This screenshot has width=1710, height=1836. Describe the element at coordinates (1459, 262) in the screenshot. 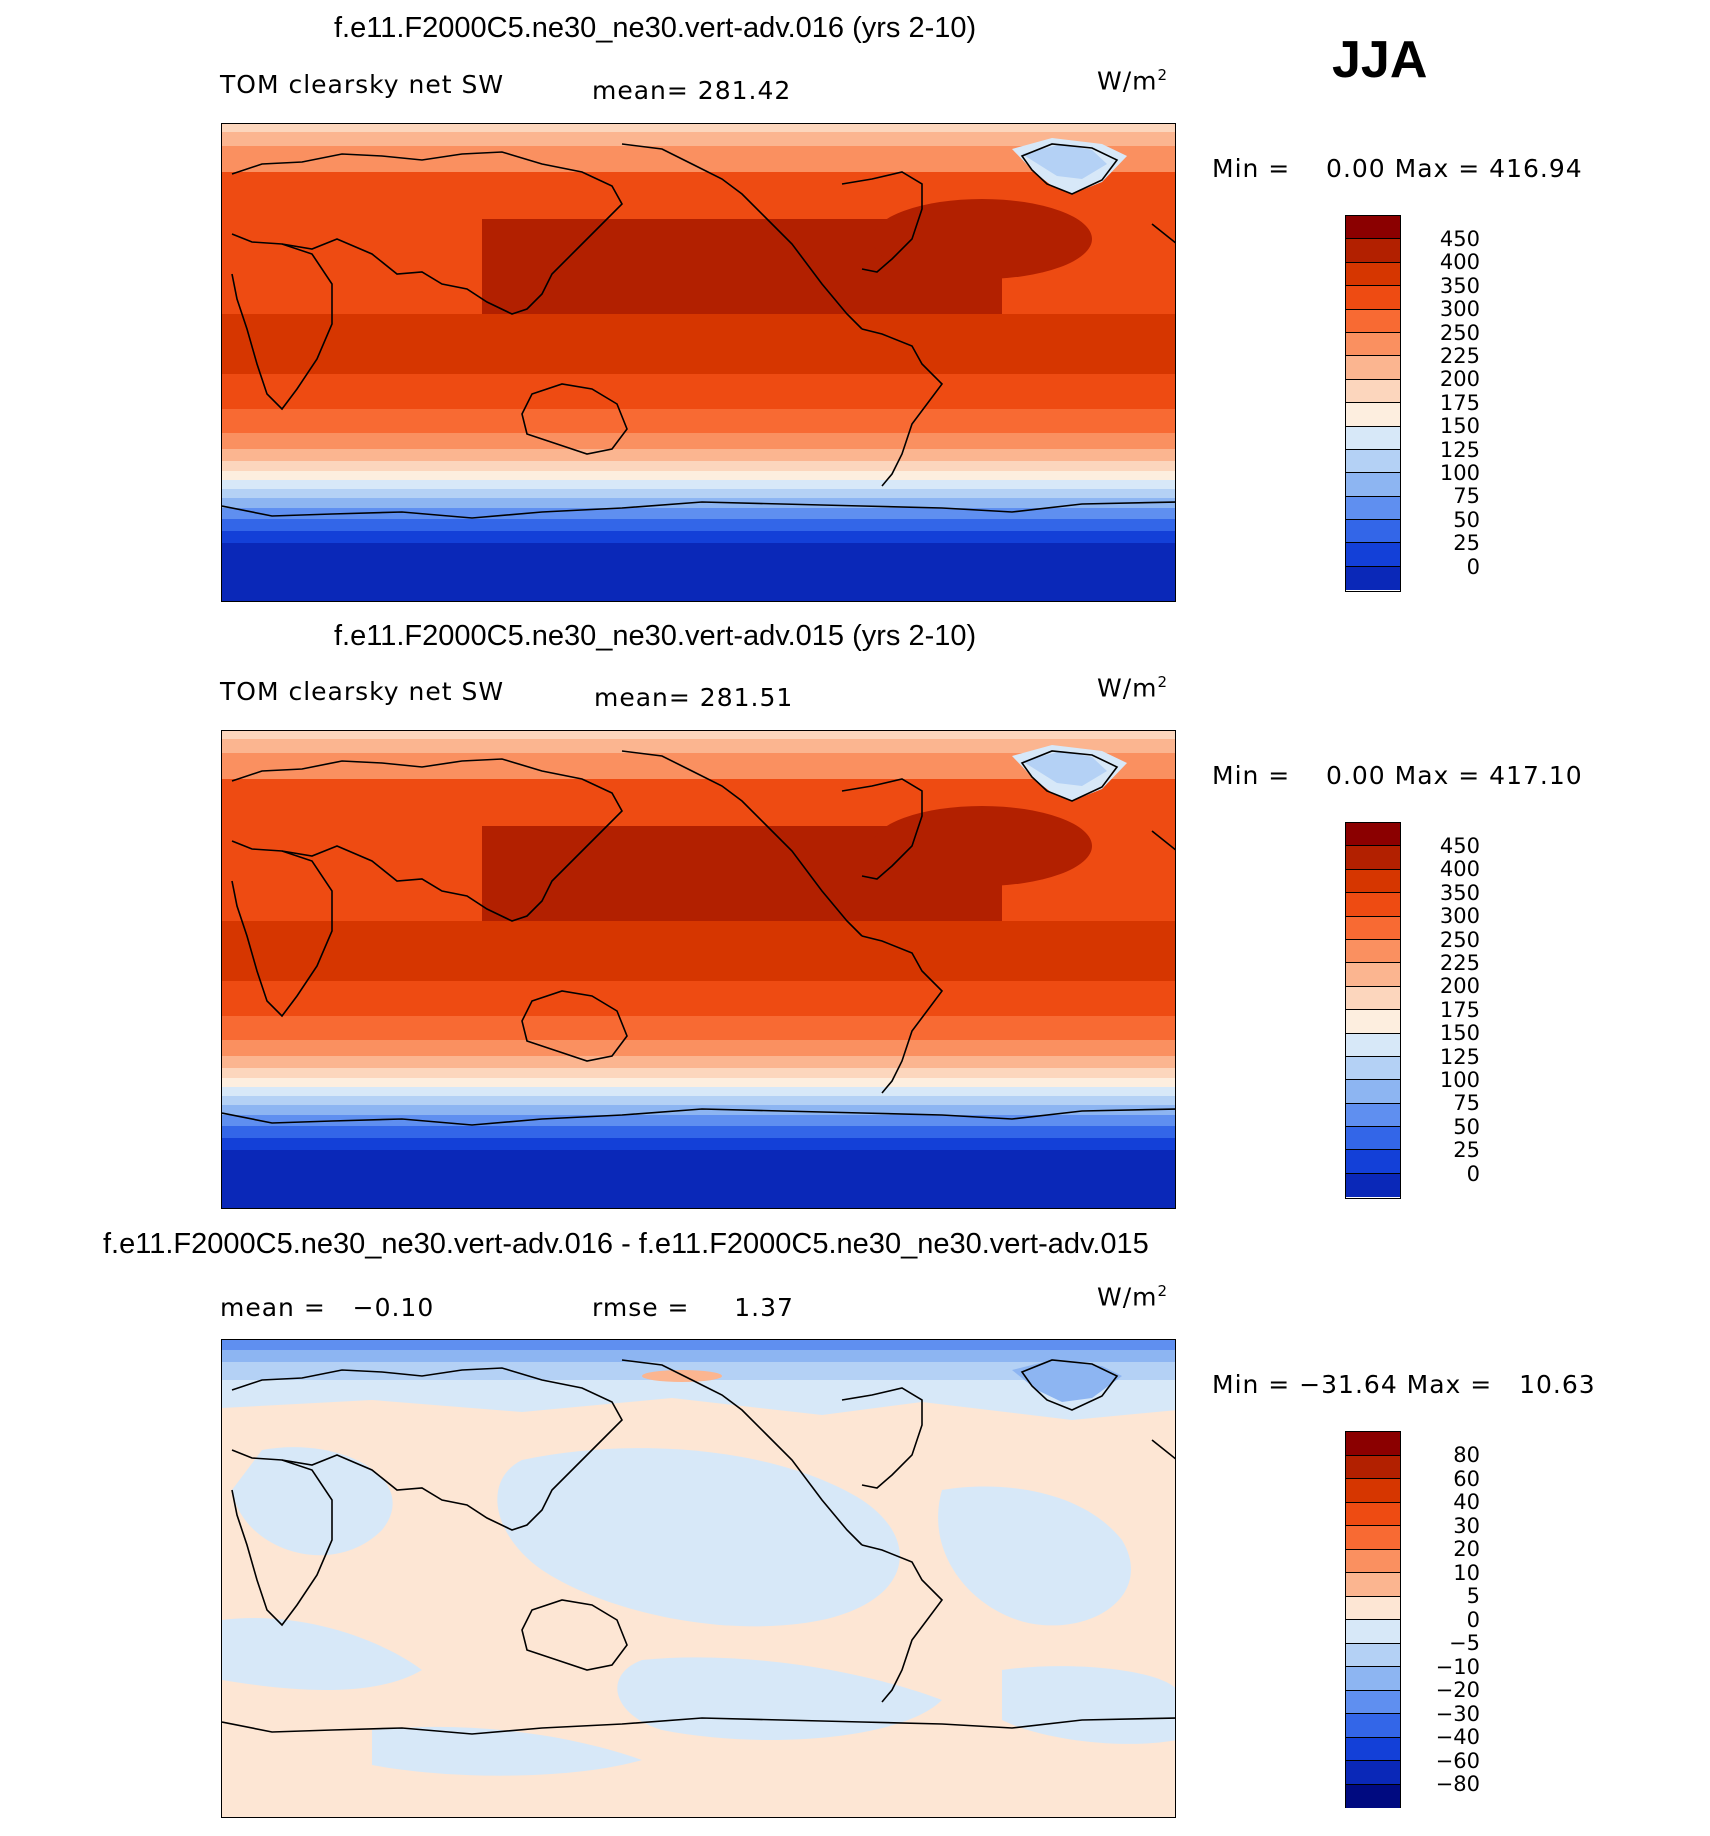

I see `colorbar-tick-label: 400` at that location.